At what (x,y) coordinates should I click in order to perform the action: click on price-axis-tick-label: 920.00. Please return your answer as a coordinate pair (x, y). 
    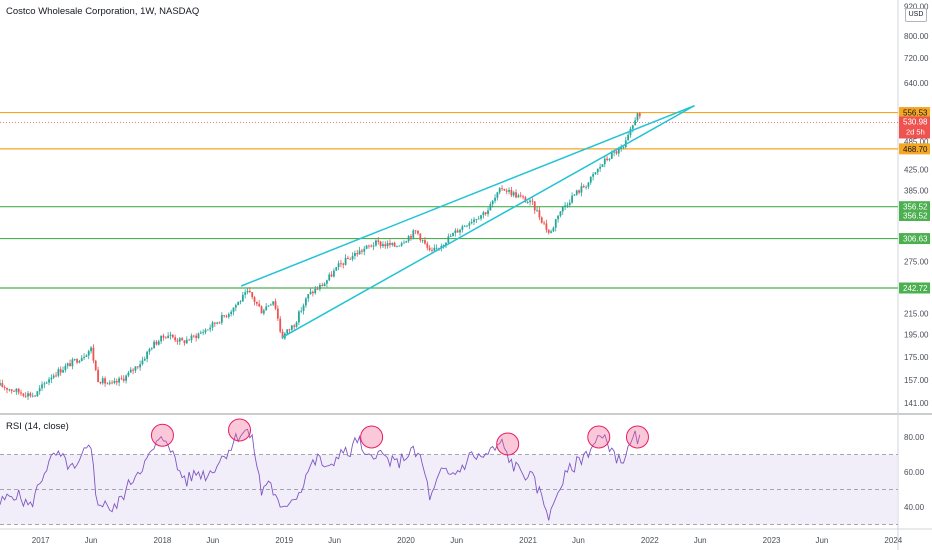
    Looking at the image, I should click on (916, 6).